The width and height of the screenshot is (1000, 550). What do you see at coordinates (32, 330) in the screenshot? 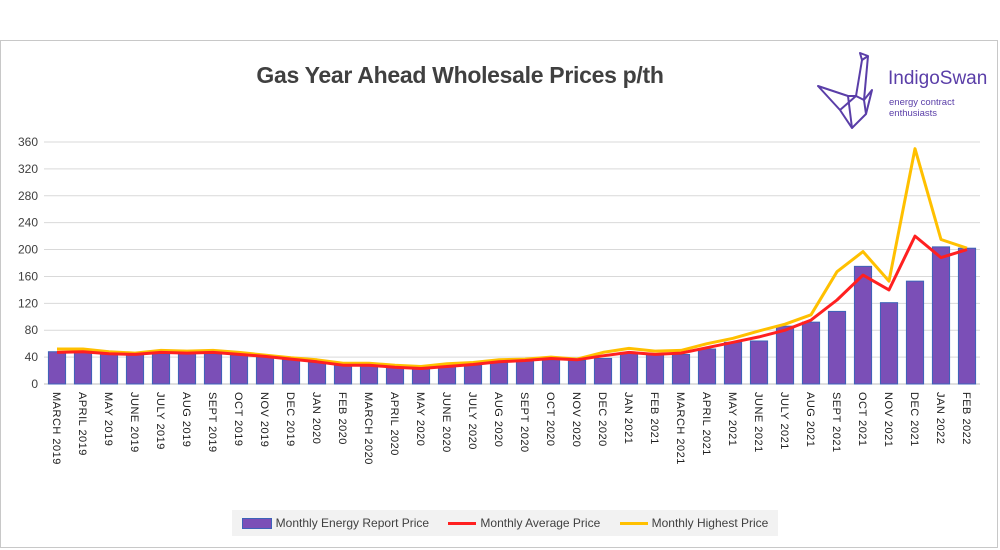
I see `y-tick-label: 80` at bounding box center [32, 330].